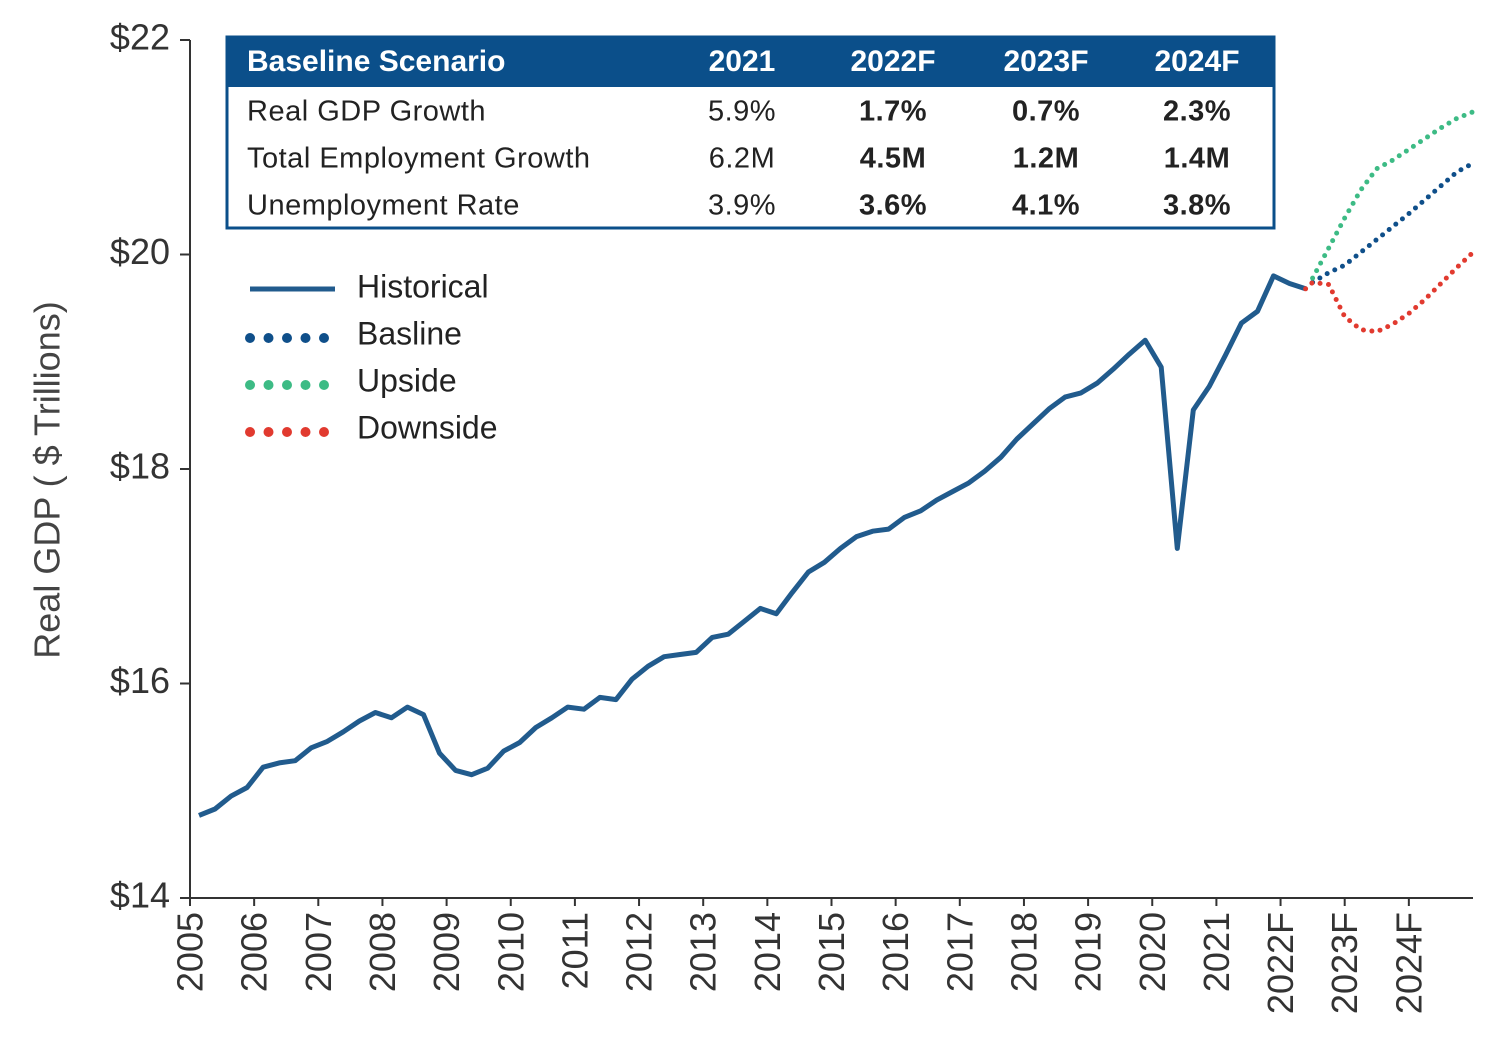 The width and height of the screenshot is (1500, 1055). What do you see at coordinates (376, 61) in the screenshot?
I see `table-header-cell: Baseline Scenario` at bounding box center [376, 61].